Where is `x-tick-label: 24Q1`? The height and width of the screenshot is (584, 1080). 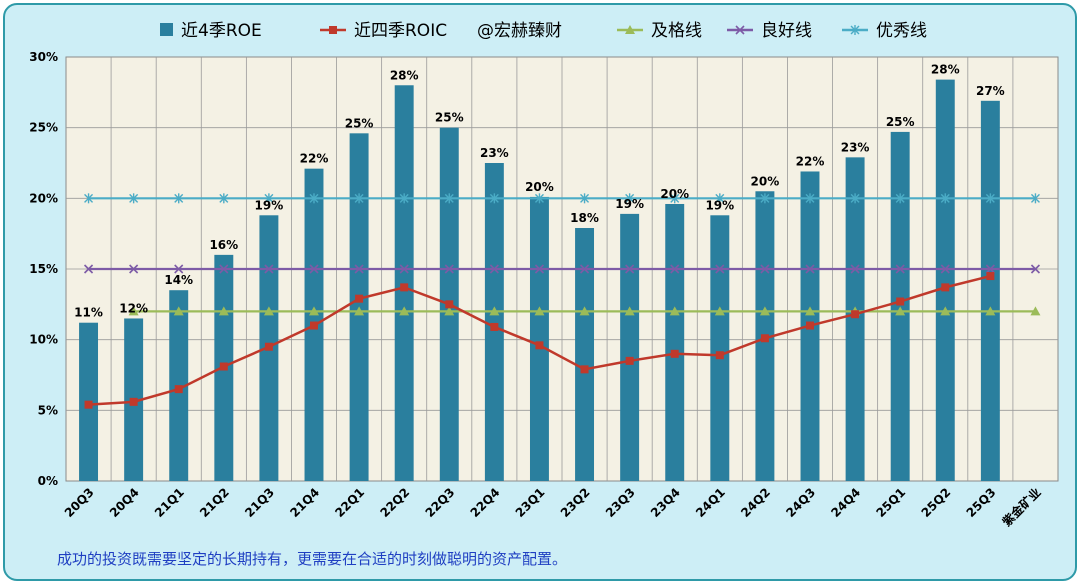 x-tick-label: 24Q1 is located at coordinates (710, 502).